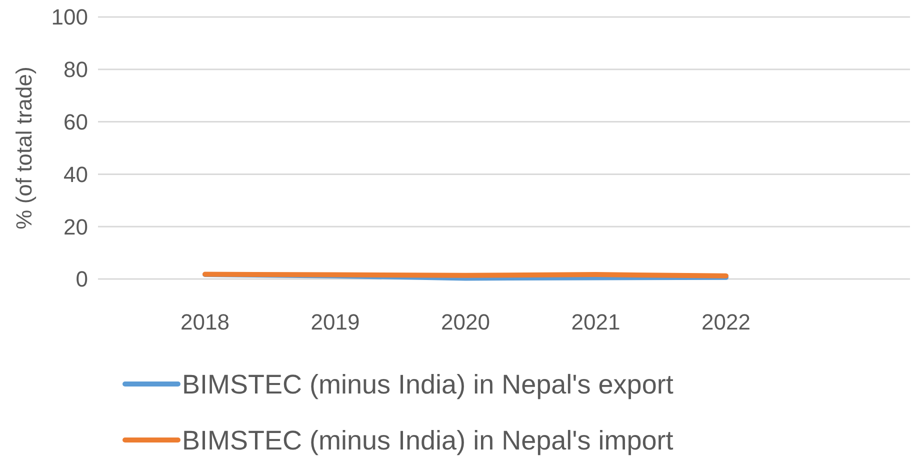 Image resolution: width=915 pixels, height=462 pixels. I want to click on y-tick-label: 20, so click(76, 227).